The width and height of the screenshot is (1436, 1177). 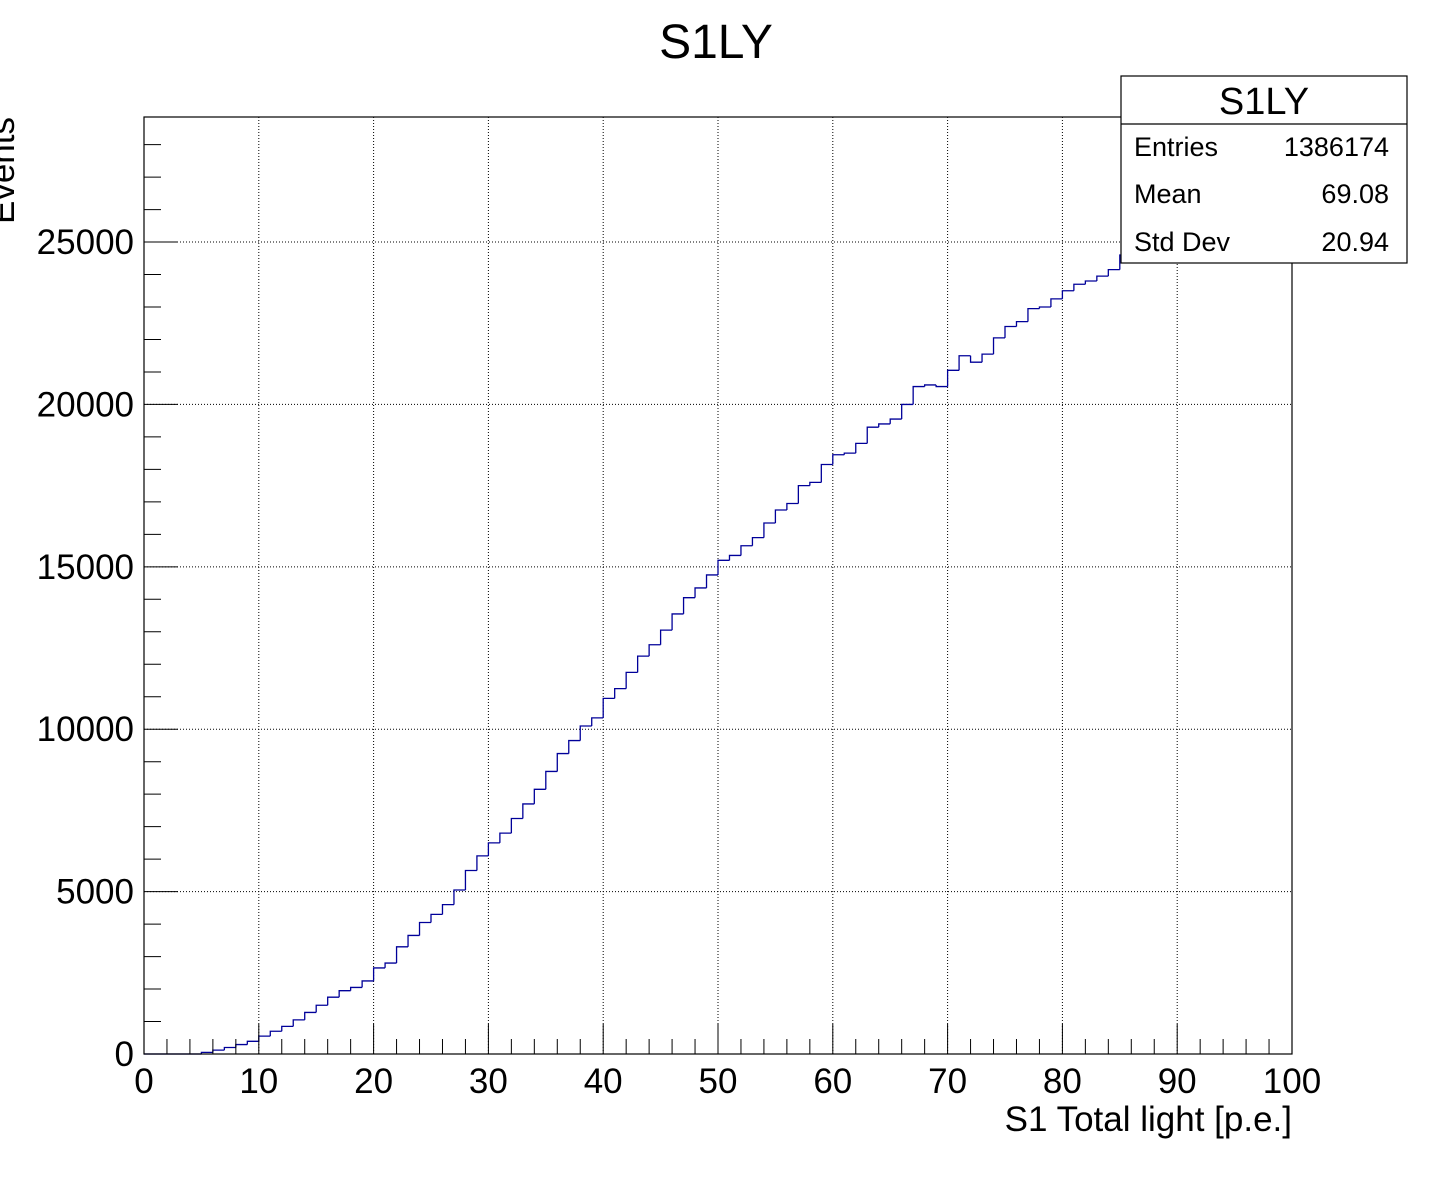 What do you see at coordinates (373, 1081) in the screenshot?
I see `x-tick-label: 20` at bounding box center [373, 1081].